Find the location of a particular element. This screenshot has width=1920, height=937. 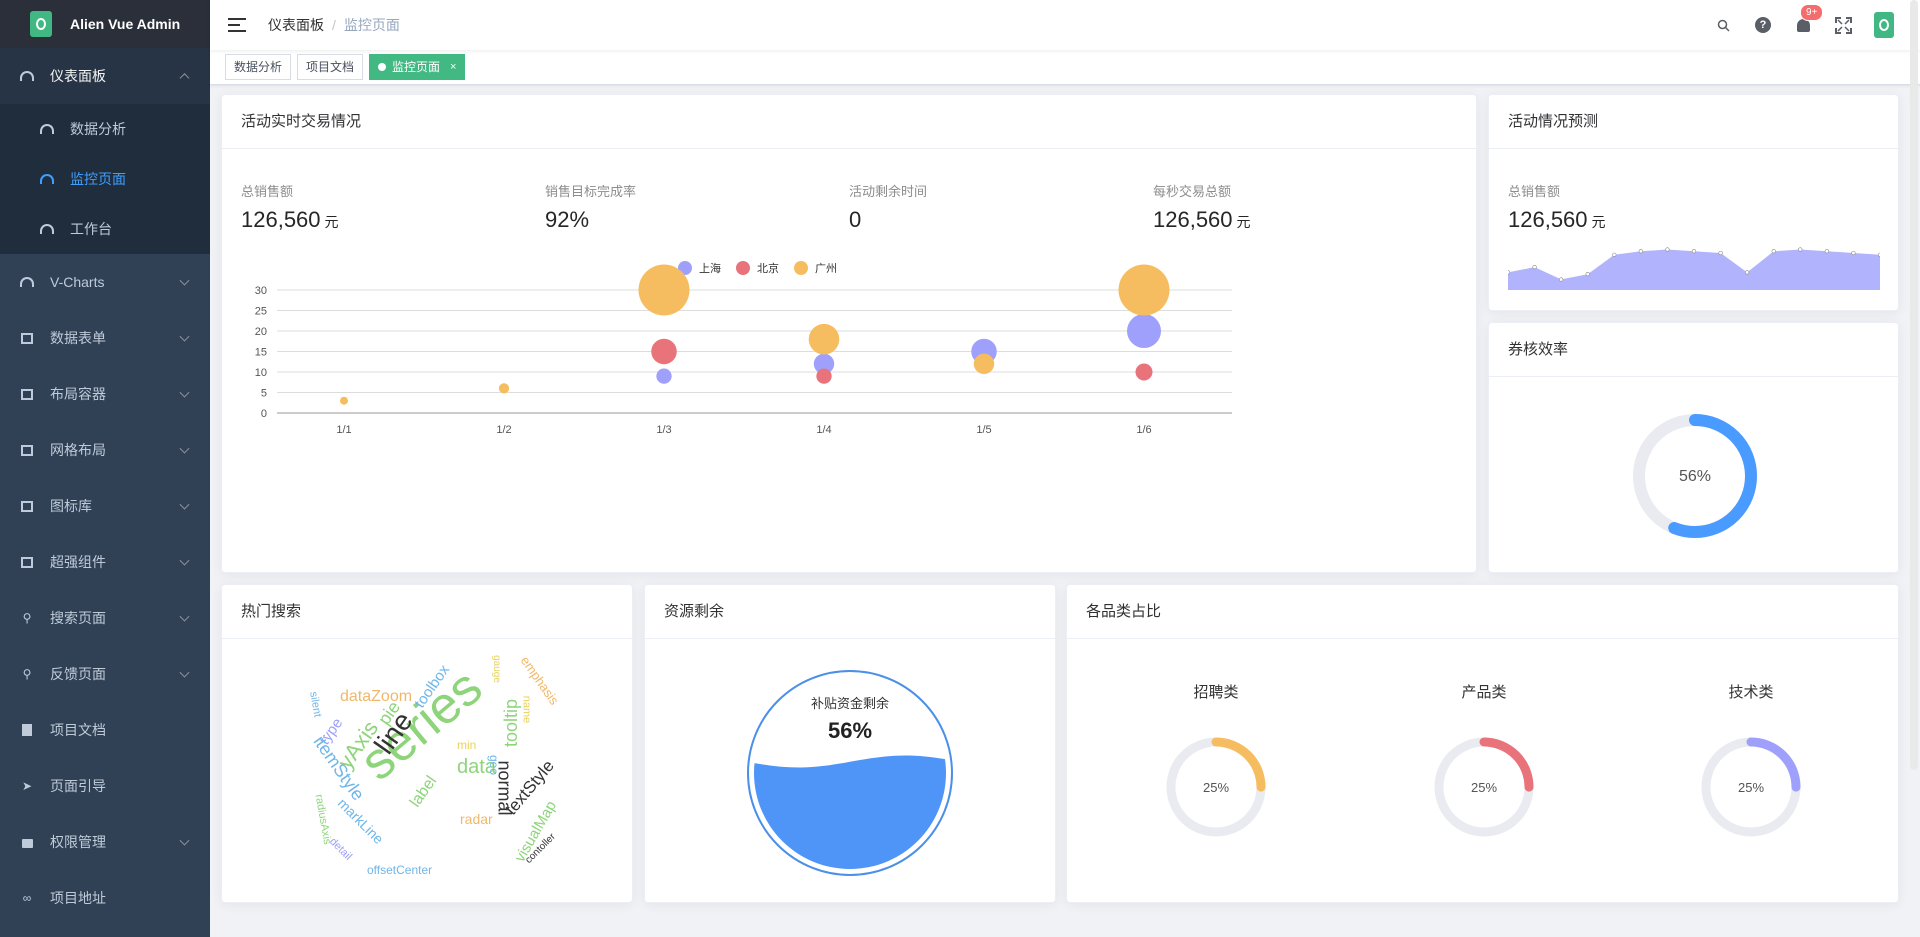

info-icon is located at coordinates (27, 506).